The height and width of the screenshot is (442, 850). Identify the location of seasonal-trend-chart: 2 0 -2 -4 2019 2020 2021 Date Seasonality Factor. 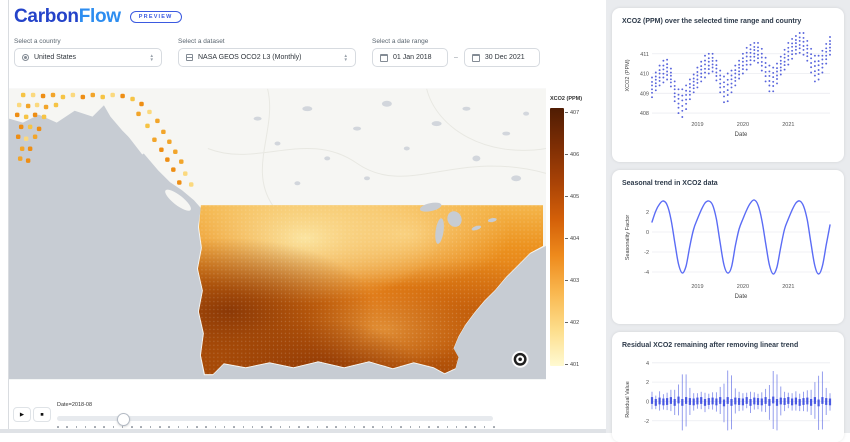
(728, 246).